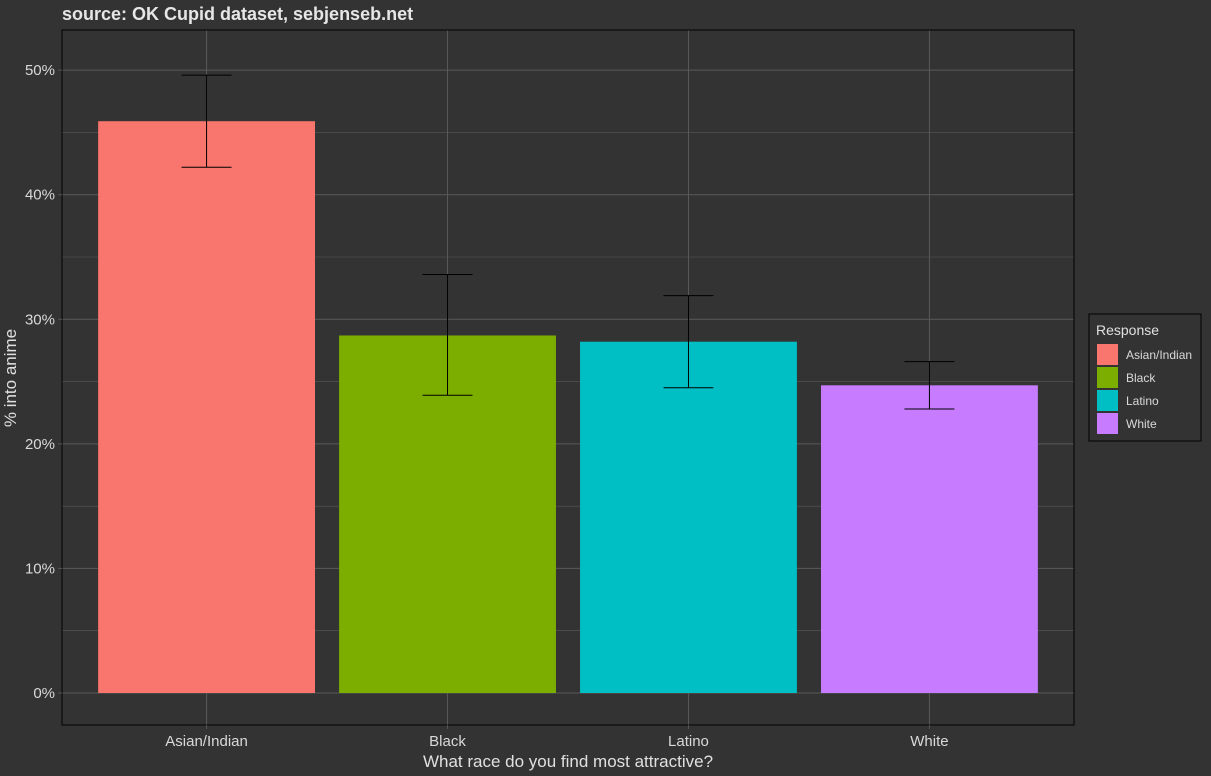 Image resolution: width=1211 pixels, height=776 pixels. Describe the element at coordinates (447, 741) in the screenshot. I see `x-tick-label: Black` at that location.